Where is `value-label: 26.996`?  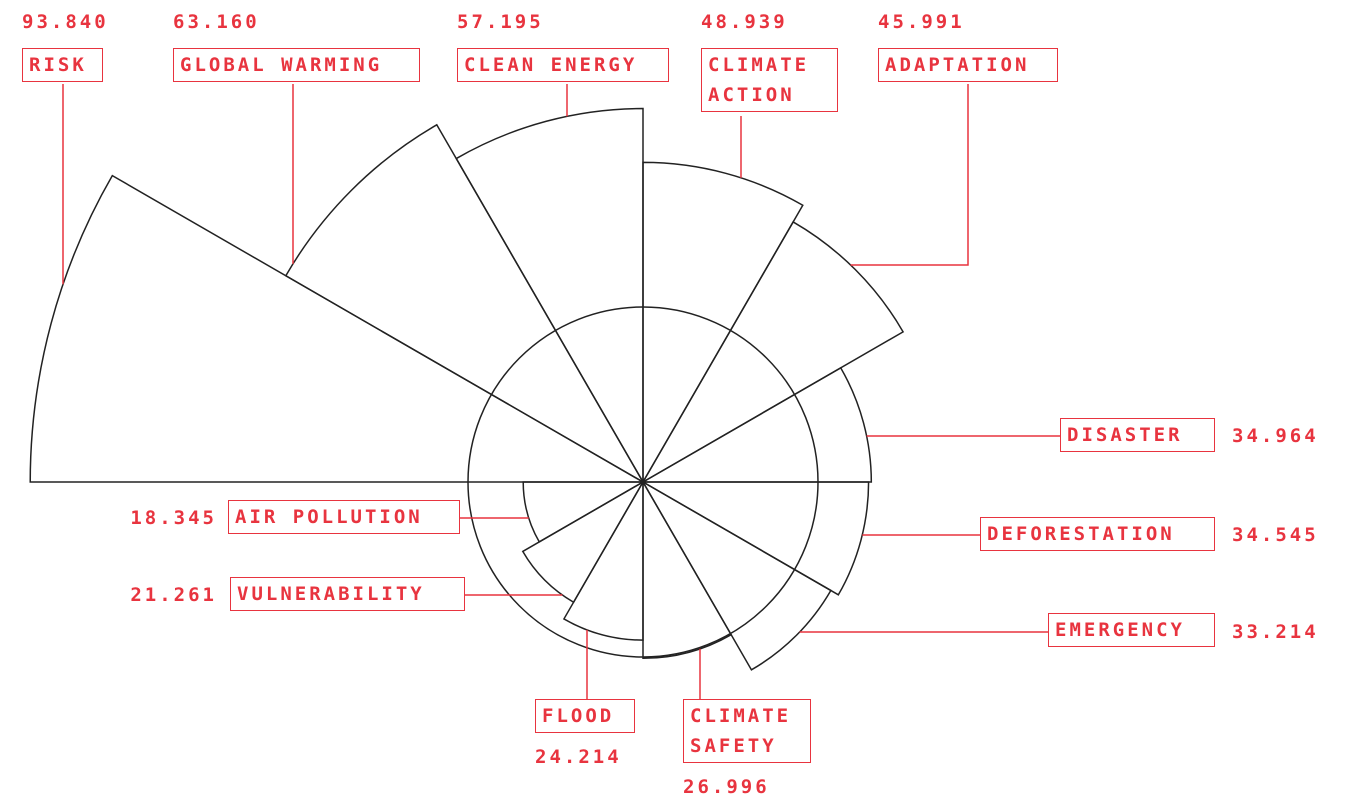
value-label: 26.996 is located at coordinates (726, 787).